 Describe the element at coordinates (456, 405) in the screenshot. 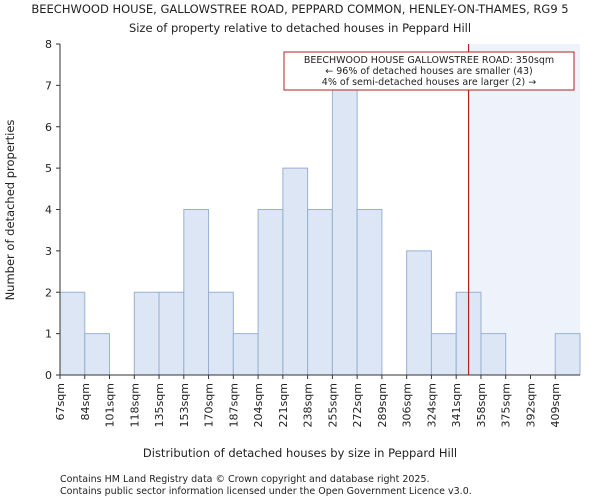

I see `x-tick-label: 341sqm` at that location.